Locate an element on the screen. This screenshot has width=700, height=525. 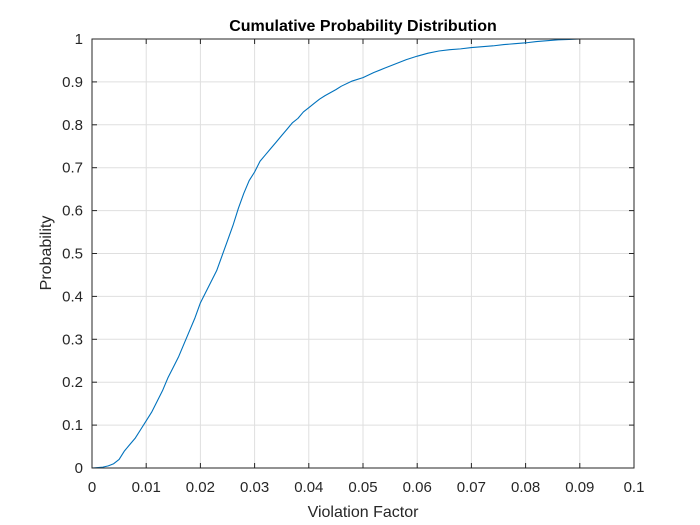
y-tick-label: 0.5 is located at coordinates (72, 254).